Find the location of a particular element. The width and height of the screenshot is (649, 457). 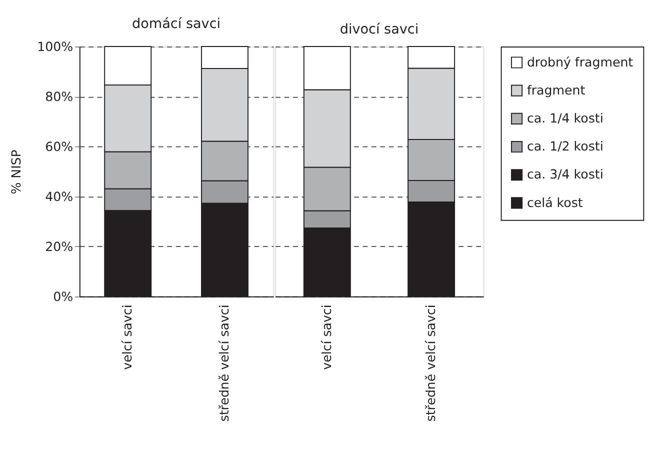

legend-label: fragment is located at coordinates (556, 90).